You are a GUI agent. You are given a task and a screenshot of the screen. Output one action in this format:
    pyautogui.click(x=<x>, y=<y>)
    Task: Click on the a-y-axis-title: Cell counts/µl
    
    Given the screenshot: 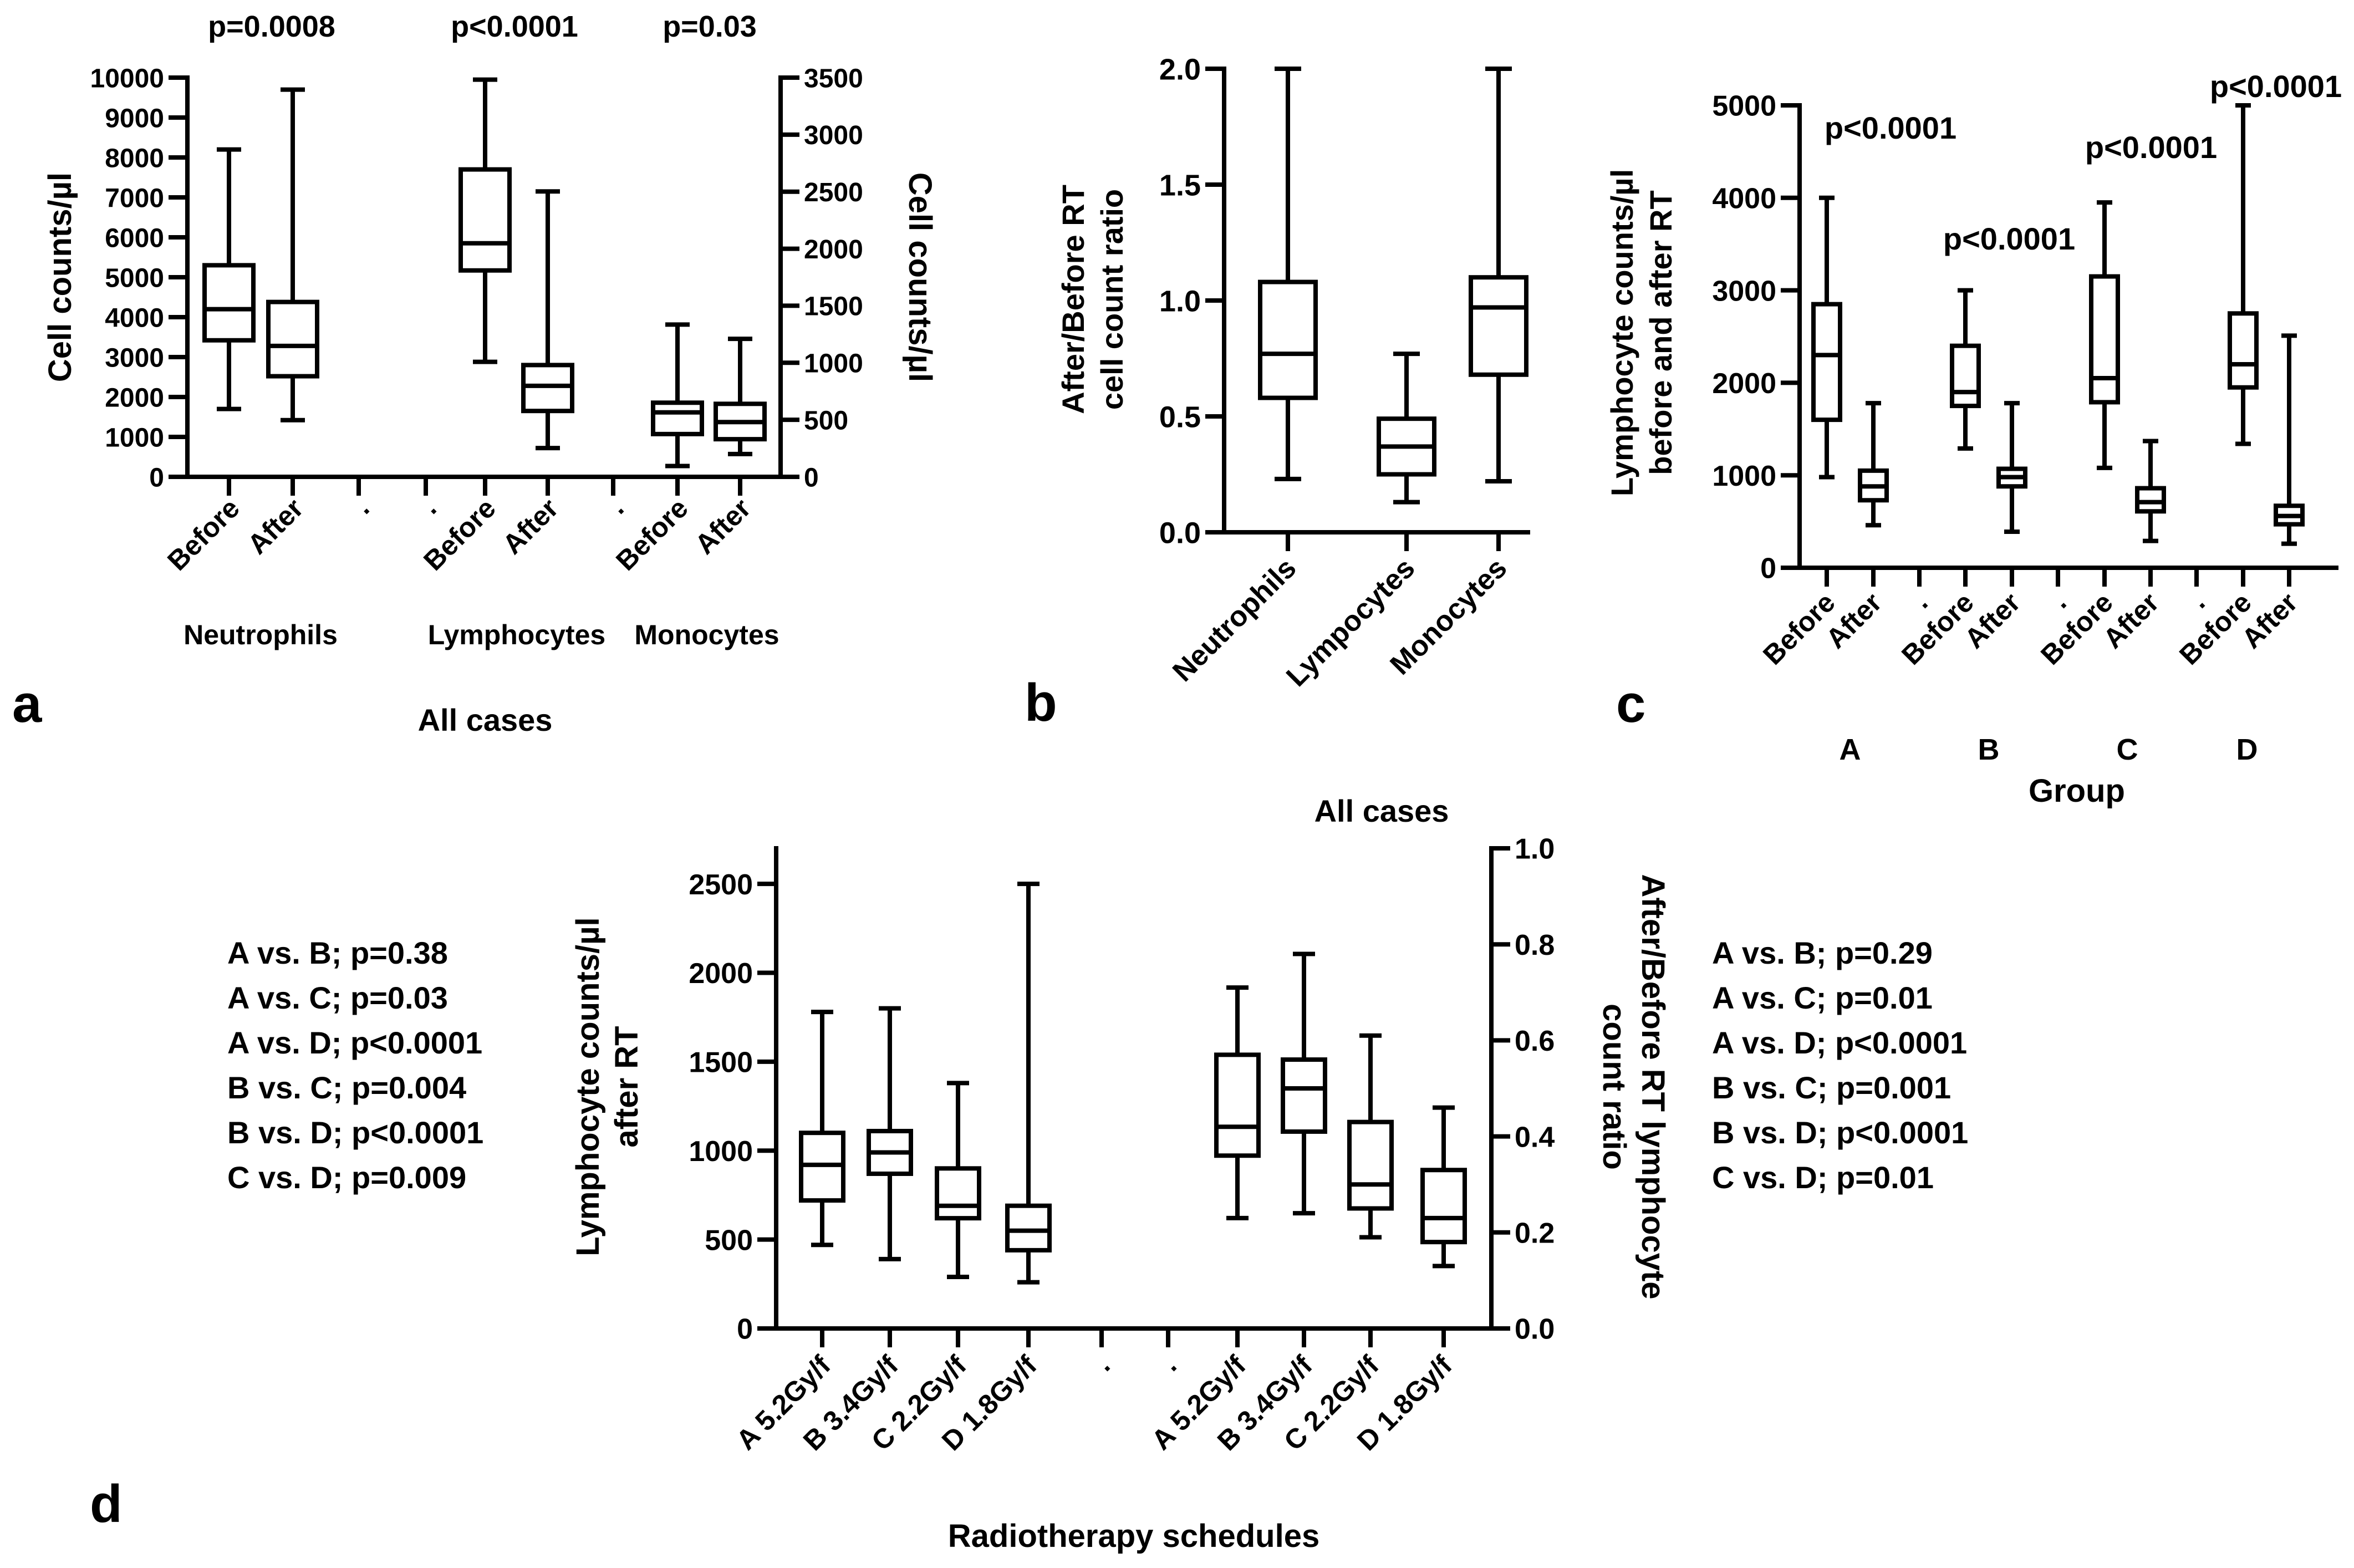 What is the action you would take?
    pyautogui.click(x=60, y=277)
    